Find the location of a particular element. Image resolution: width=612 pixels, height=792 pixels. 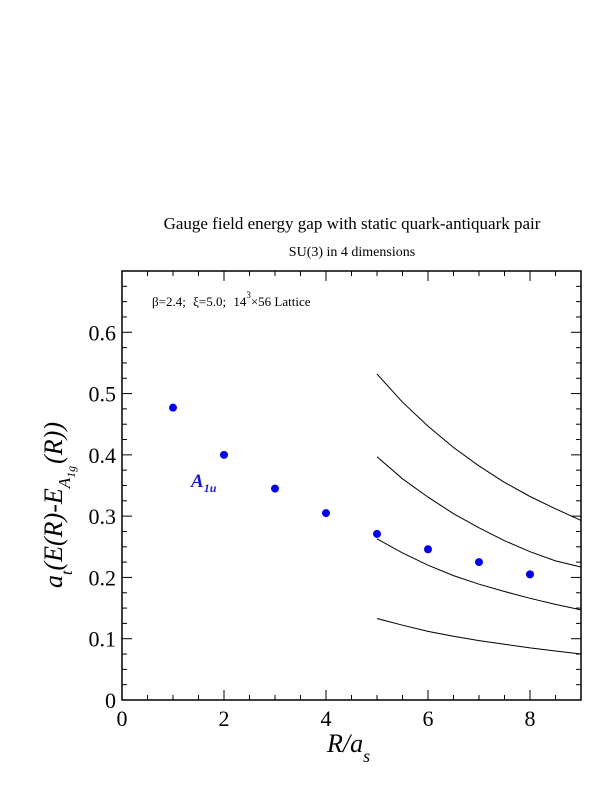

y-axis-label-r: (R)) is located at coordinates (53, 443).